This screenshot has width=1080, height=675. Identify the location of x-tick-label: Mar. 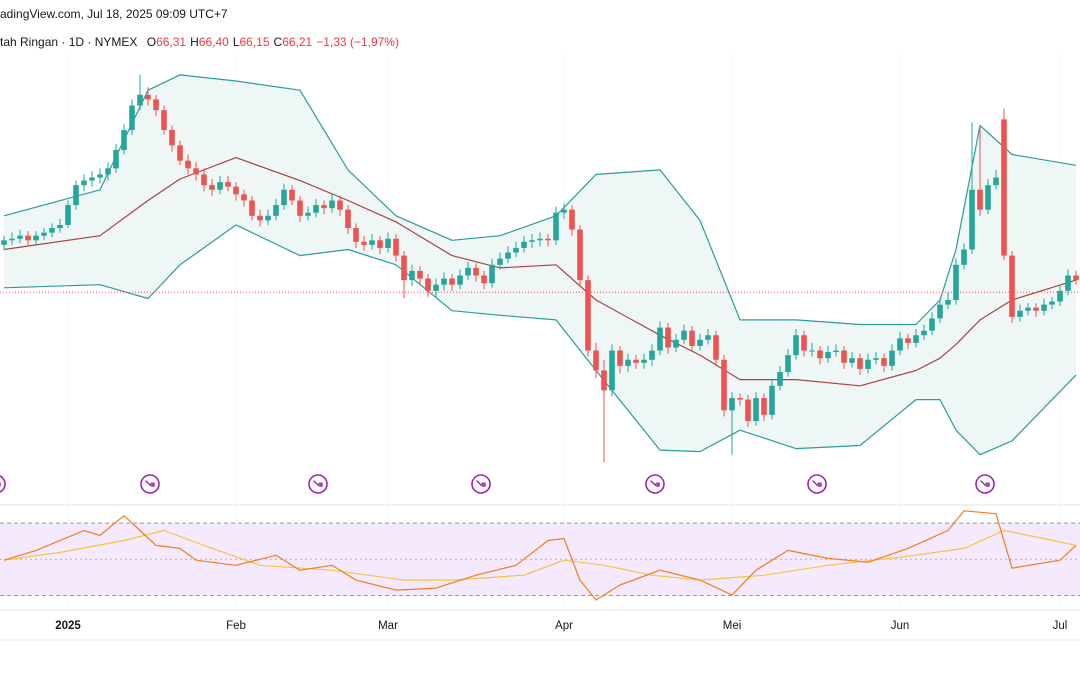
(388, 626).